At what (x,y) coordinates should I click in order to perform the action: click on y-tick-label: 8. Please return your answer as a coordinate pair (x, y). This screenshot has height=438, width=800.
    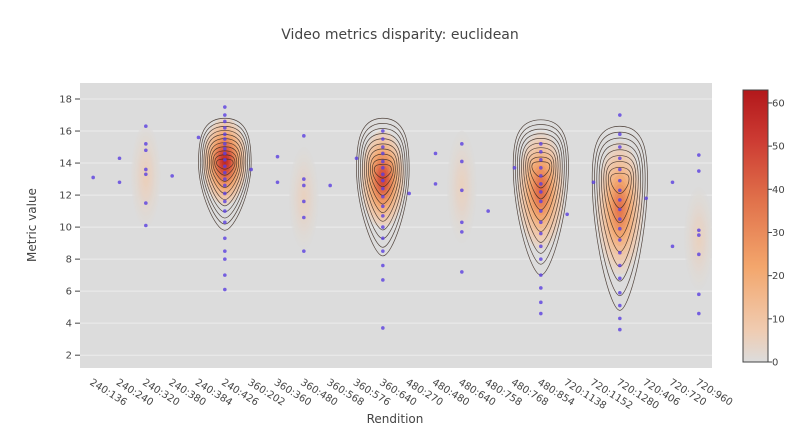
    Looking at the image, I should click on (69, 260).